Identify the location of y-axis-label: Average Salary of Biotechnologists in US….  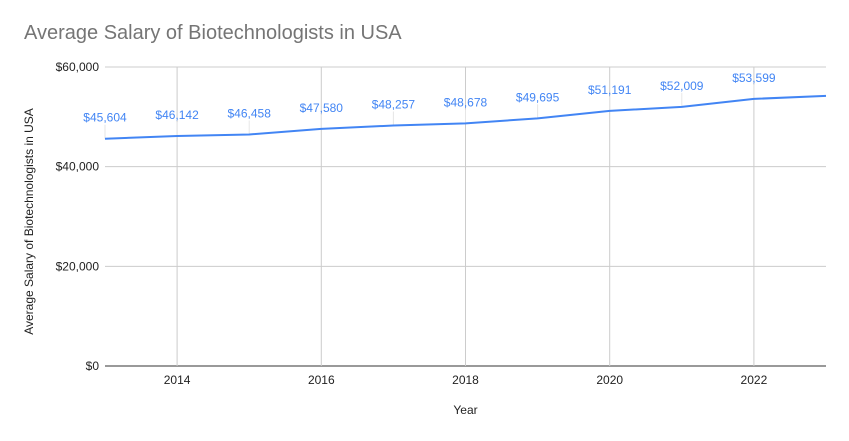
(29, 221).